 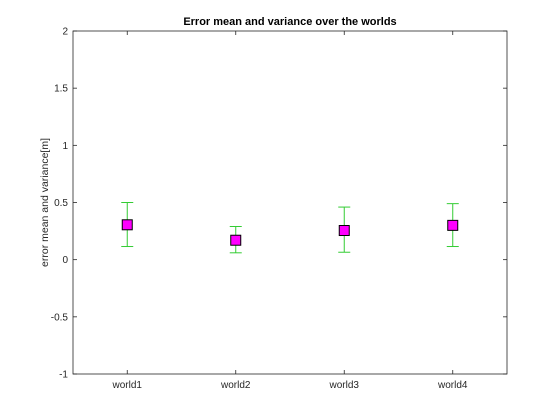 I want to click on x-tick-label: world1, so click(x=127, y=385).